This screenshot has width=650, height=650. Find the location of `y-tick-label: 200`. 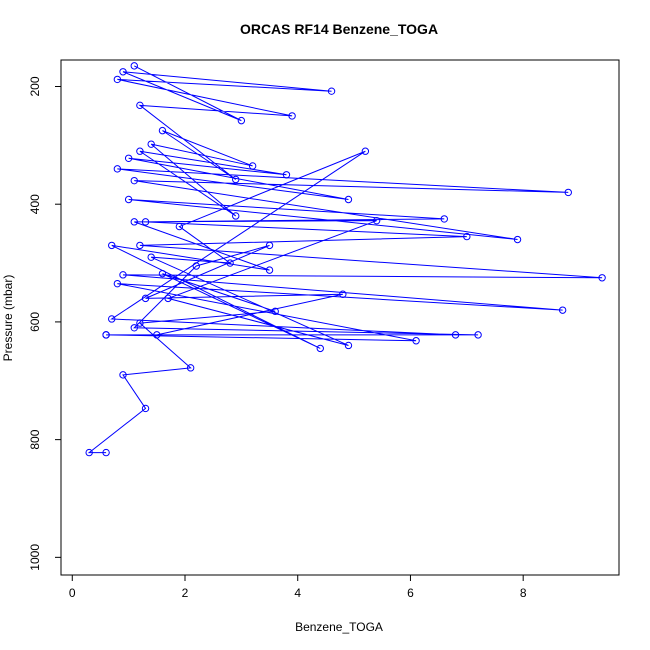

y-tick-label: 200 is located at coordinates (35, 86).